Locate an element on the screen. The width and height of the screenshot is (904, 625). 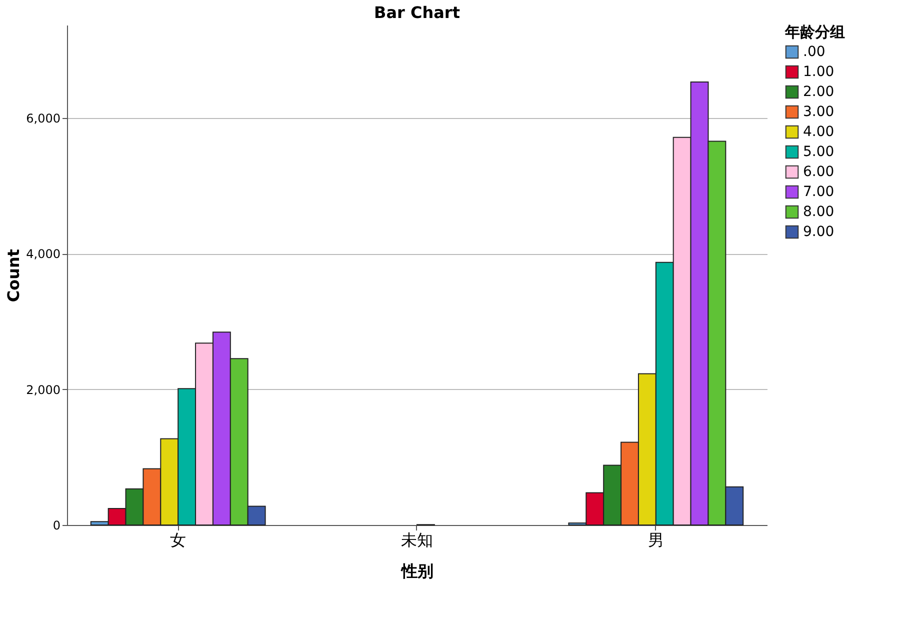
chart-title: Bar Chart is located at coordinates (417, 12).